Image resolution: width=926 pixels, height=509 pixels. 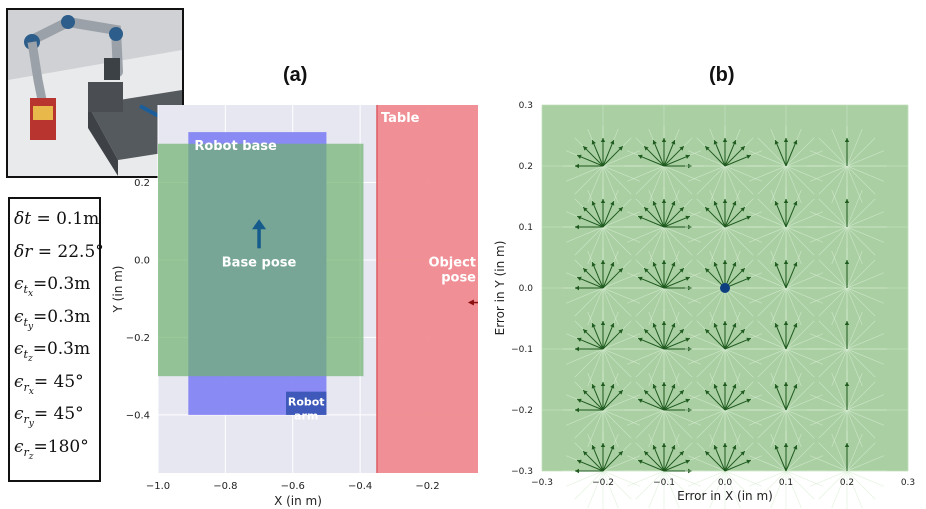 I want to click on y-tick-label-2: 0.1, so click(x=526, y=228).